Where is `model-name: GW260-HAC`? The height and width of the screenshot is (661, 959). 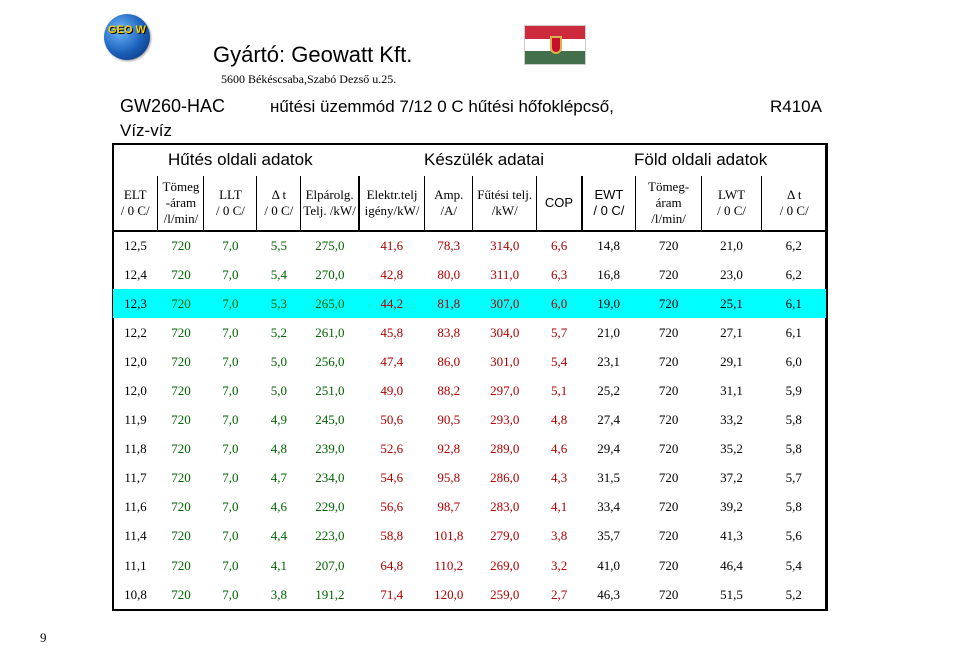
model-name: GW260-HAC is located at coordinates (173, 106).